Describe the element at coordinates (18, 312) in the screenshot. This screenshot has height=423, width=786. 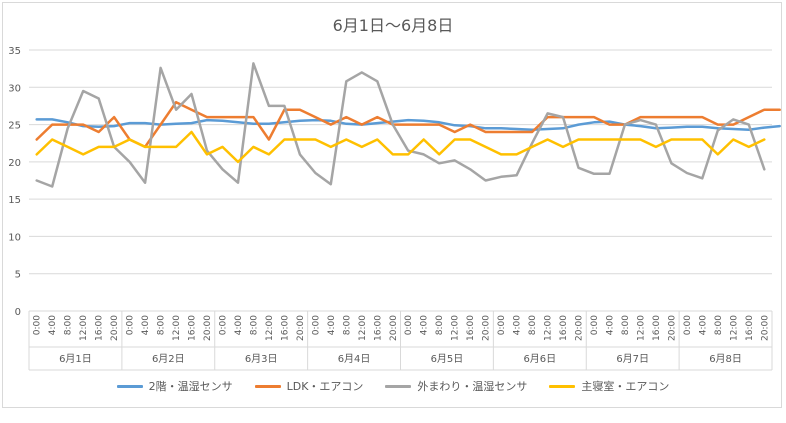
I see `y-tick-label: 0` at that location.